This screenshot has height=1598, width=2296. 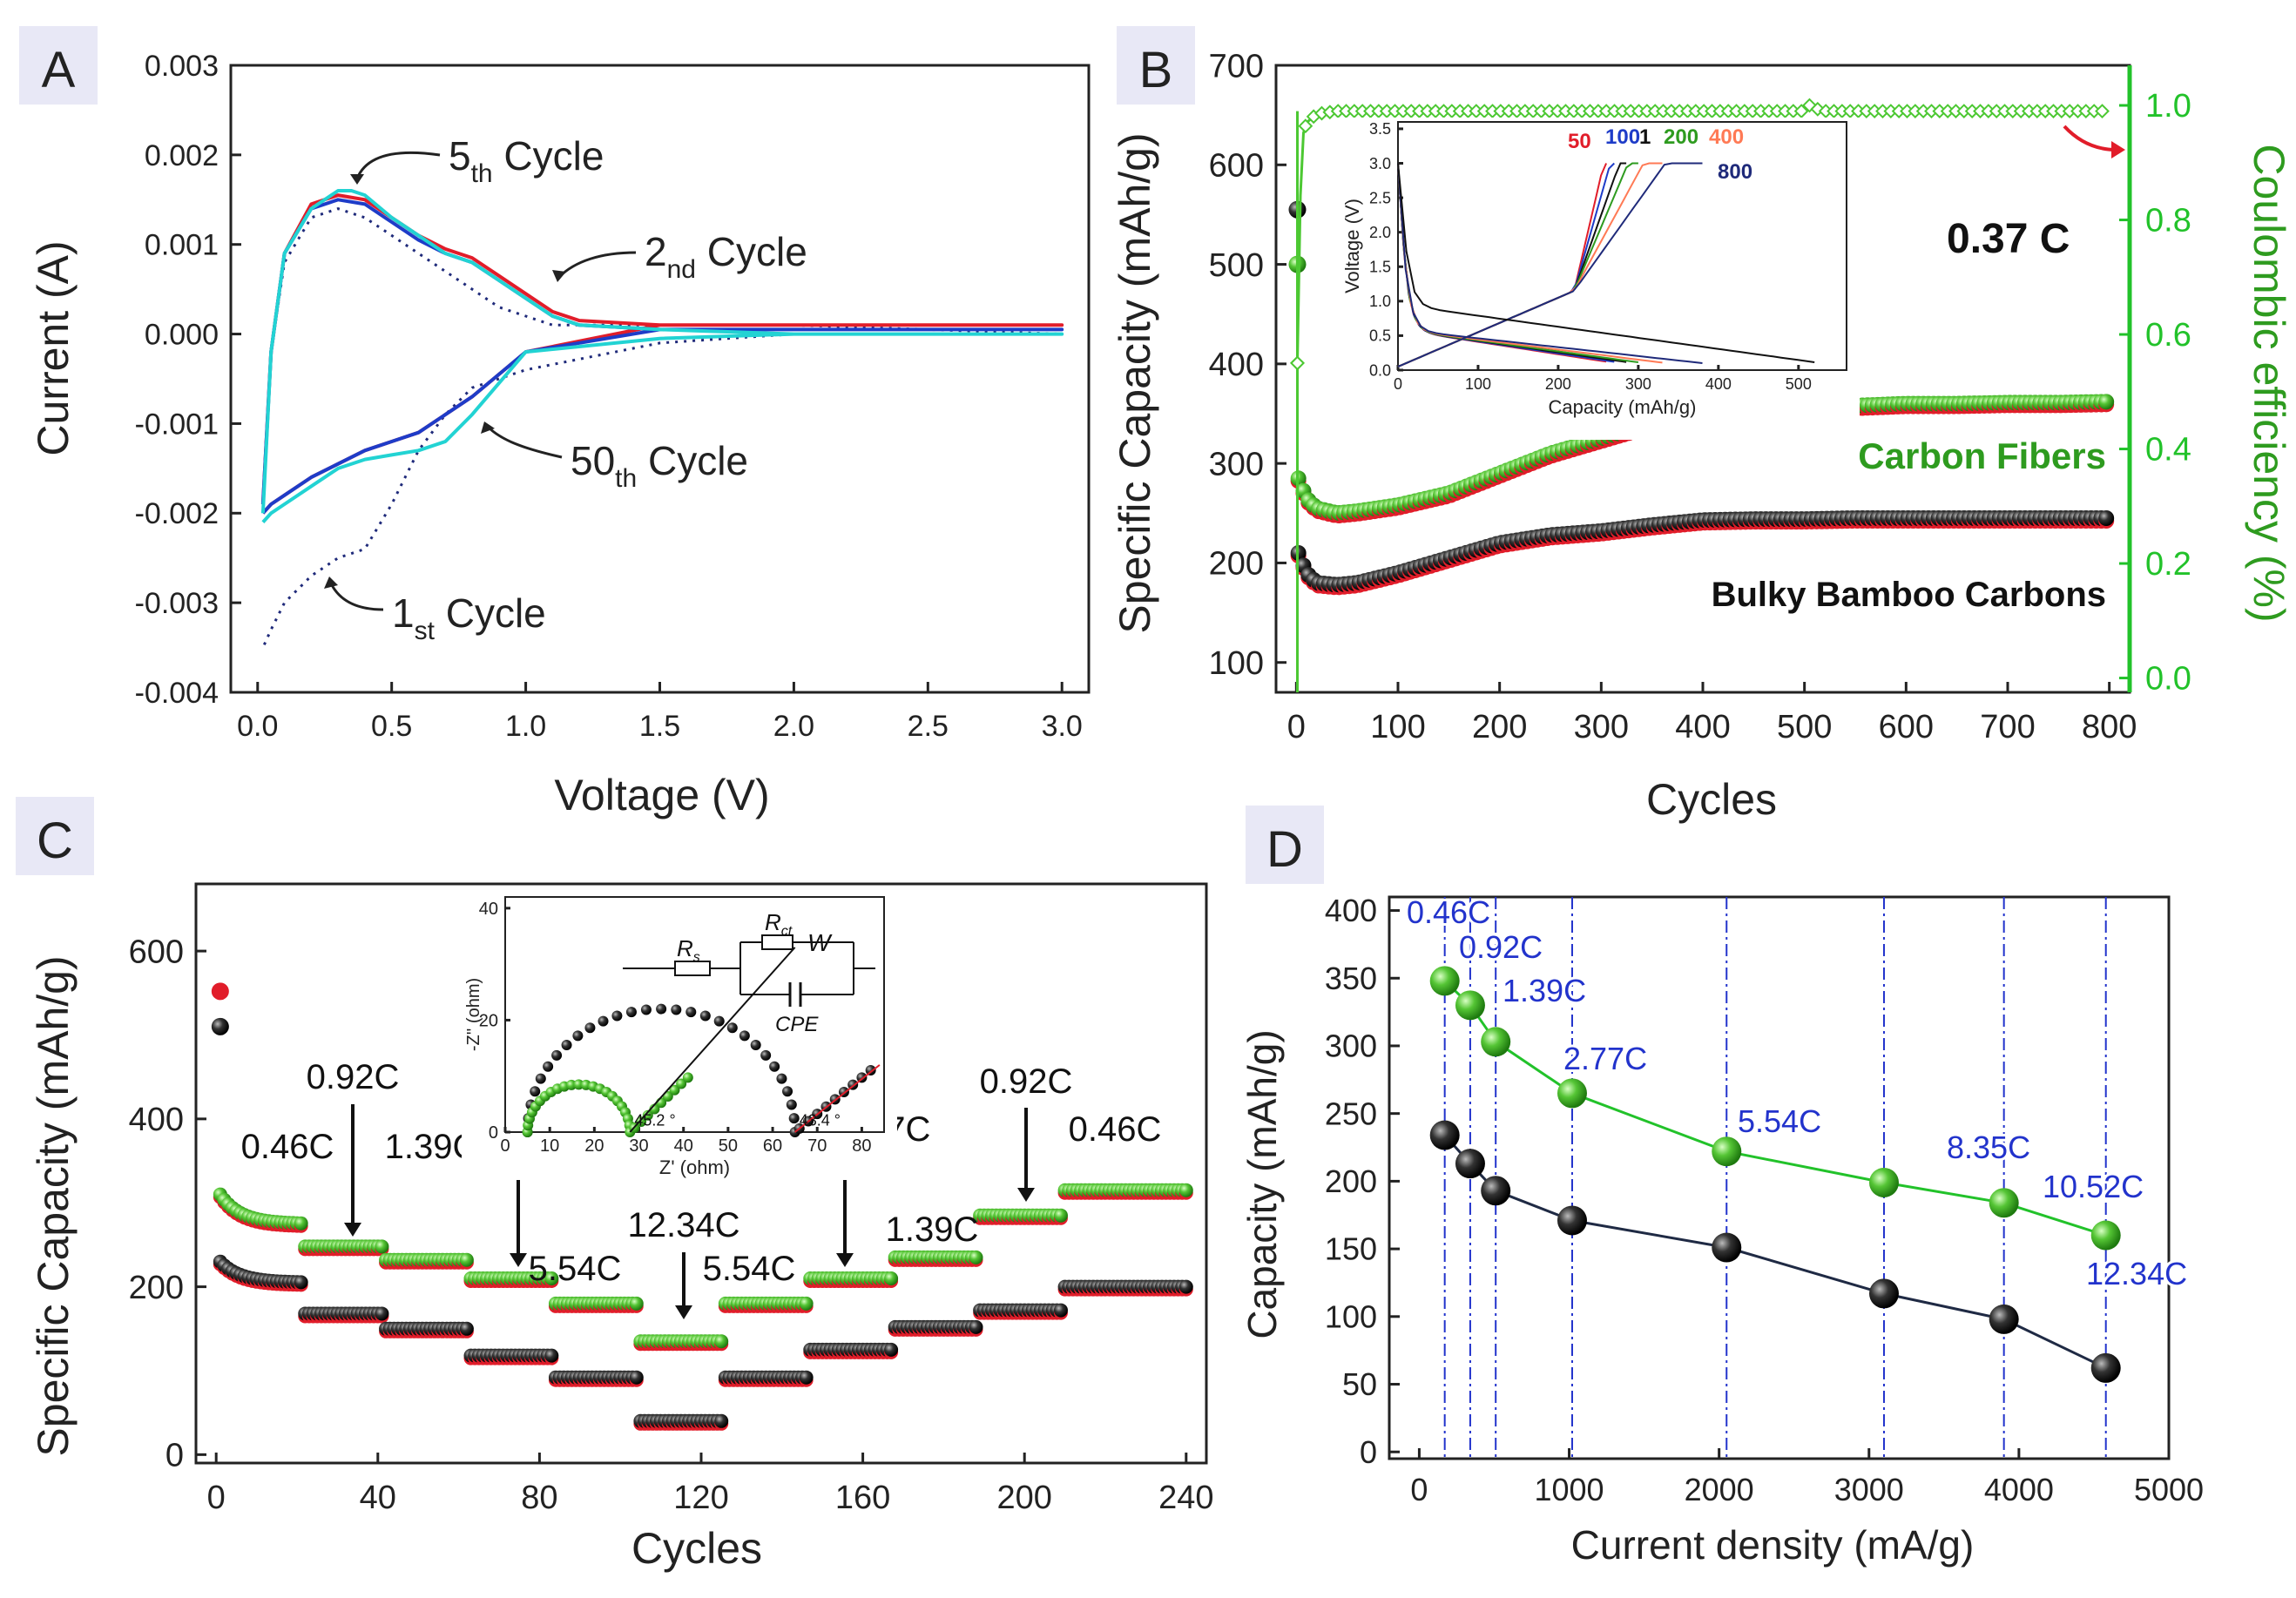 What do you see at coordinates (257, 726) in the screenshot?
I see `x-tick-label: 0.0` at bounding box center [257, 726].